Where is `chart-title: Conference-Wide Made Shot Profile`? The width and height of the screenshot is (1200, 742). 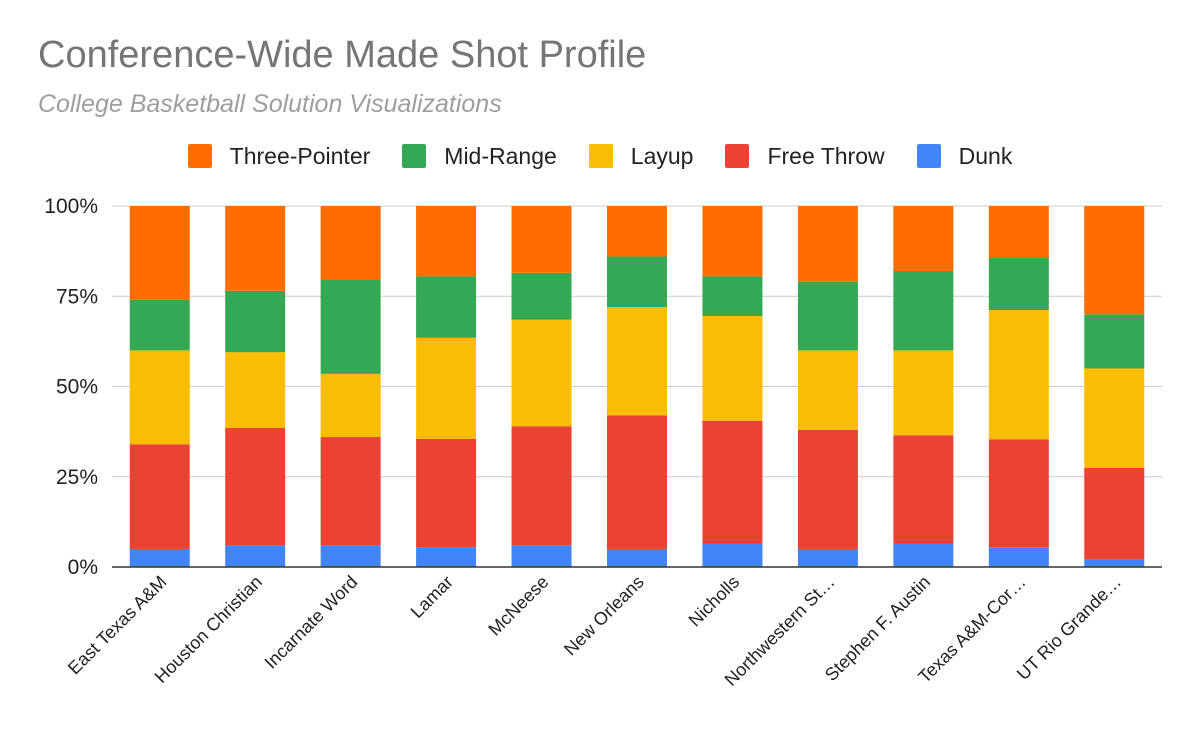 chart-title: Conference-Wide Made Shot Profile is located at coordinates (342, 55).